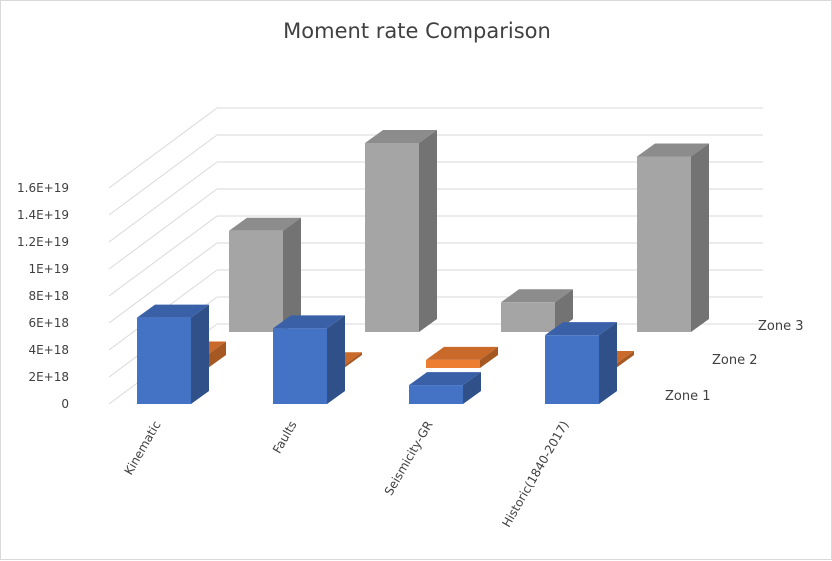  Describe the element at coordinates (48, 269) in the screenshot. I see `y-tick-label: 1E+19` at that location.